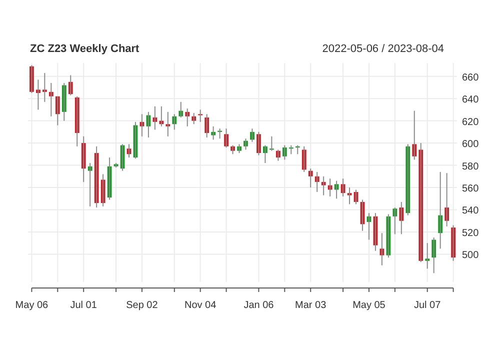  I want to click on x-tick-label: Jul 07, so click(428, 305).